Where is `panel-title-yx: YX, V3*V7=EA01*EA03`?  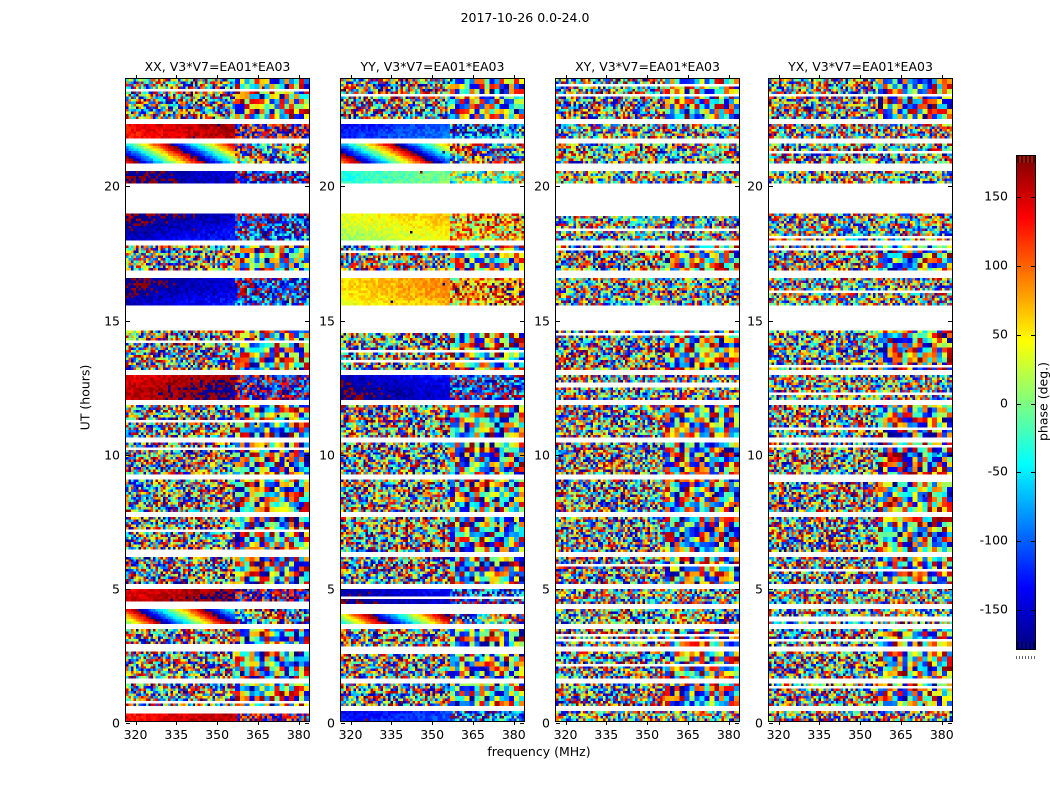 panel-title-yx: YX, V3*V7=EA01*EA03 is located at coordinates (860, 66).